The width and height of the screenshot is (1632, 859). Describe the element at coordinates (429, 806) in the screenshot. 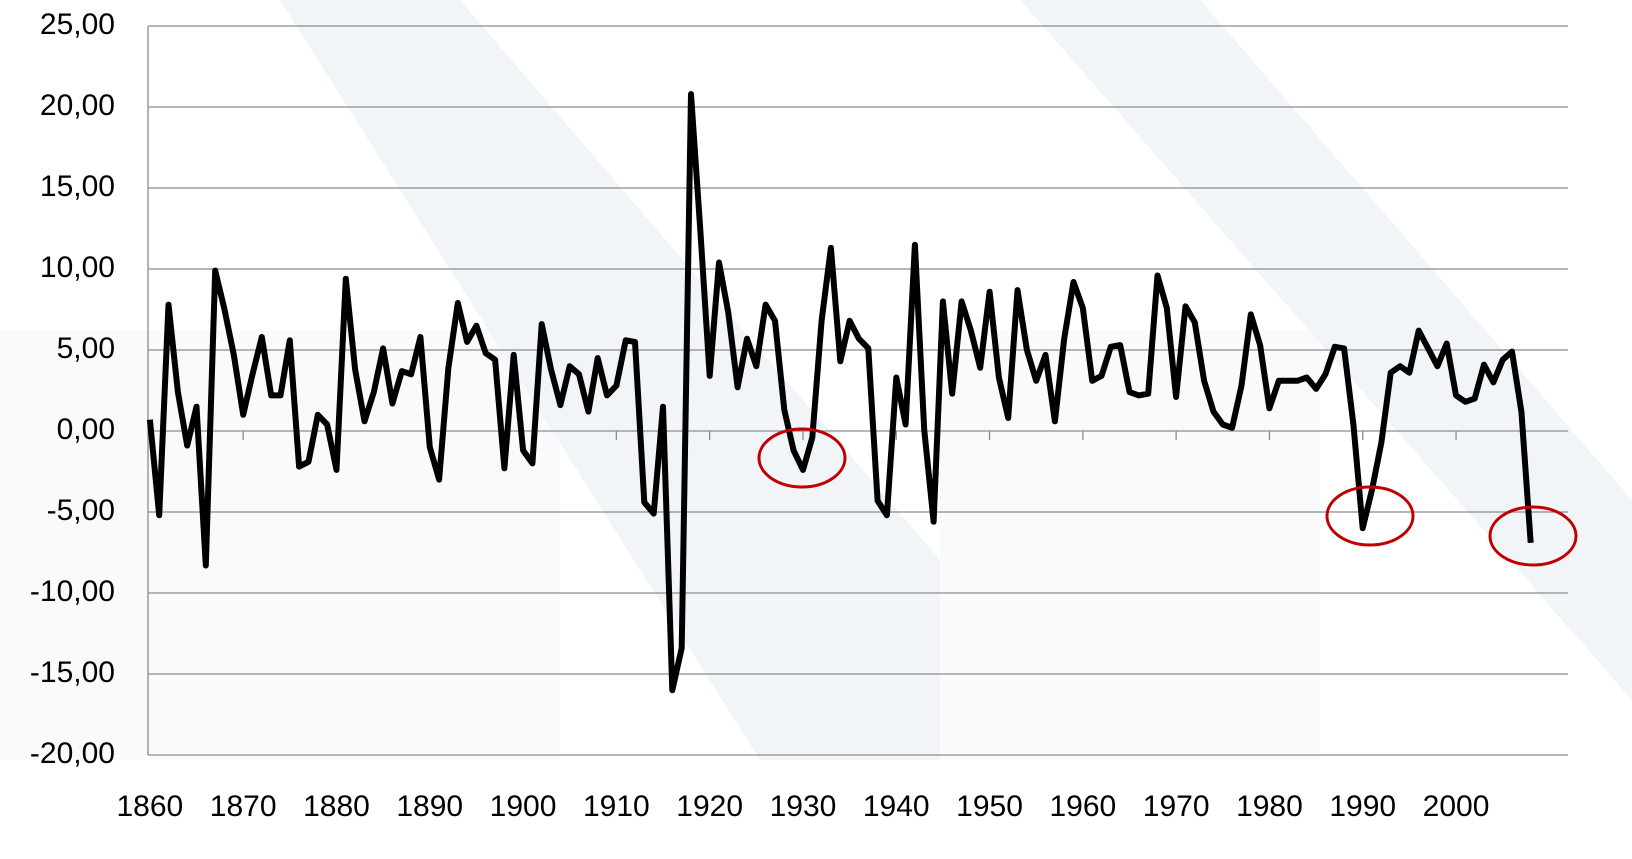

I see `x-tick-label: 1890` at that location.